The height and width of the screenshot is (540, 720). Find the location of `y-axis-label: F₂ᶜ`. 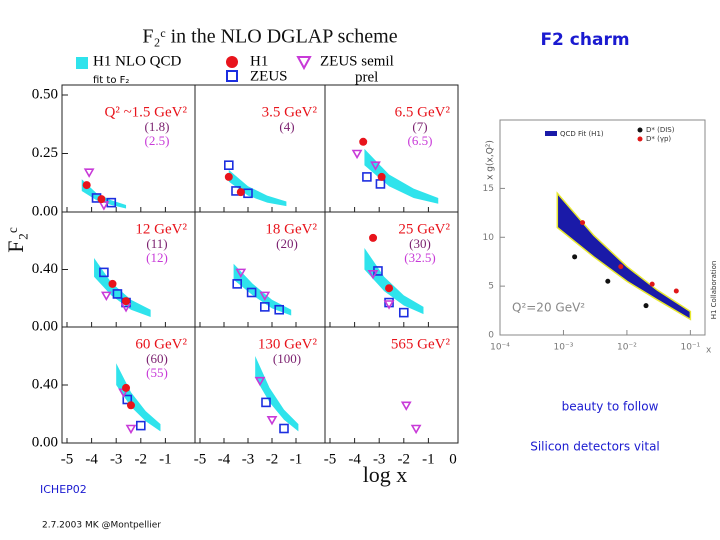

y-axis-label: F₂ᶜ is located at coordinates (15, 240).